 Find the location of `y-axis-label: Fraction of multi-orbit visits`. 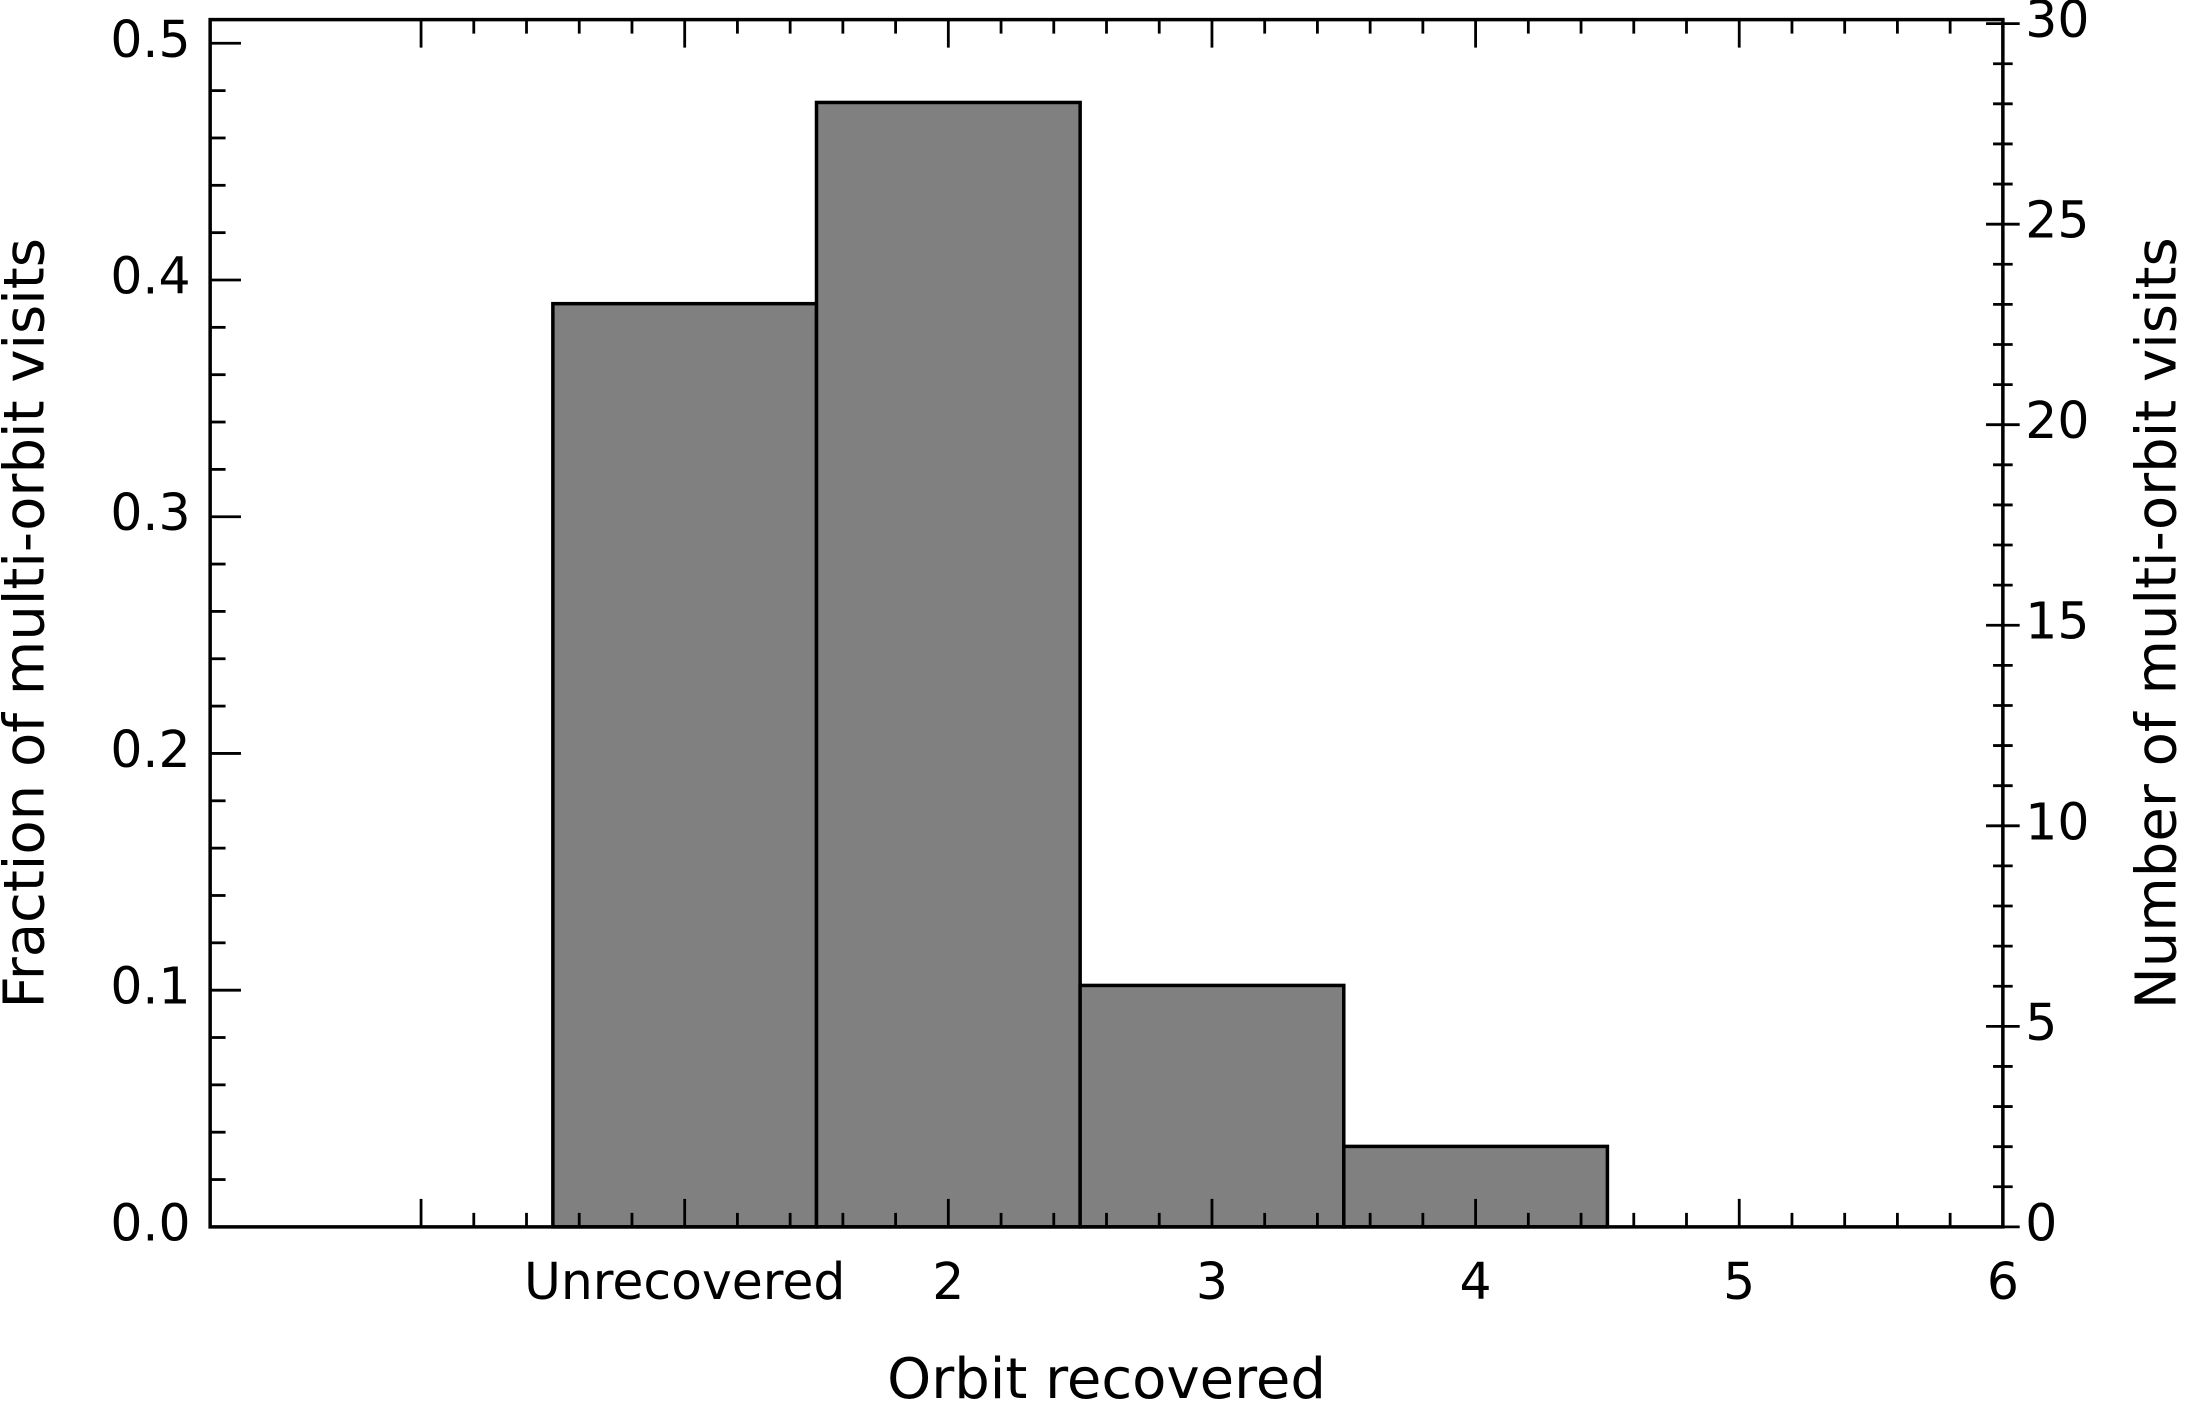

y-axis-label: Fraction of multi-orbit visits is located at coordinates (29, 623).